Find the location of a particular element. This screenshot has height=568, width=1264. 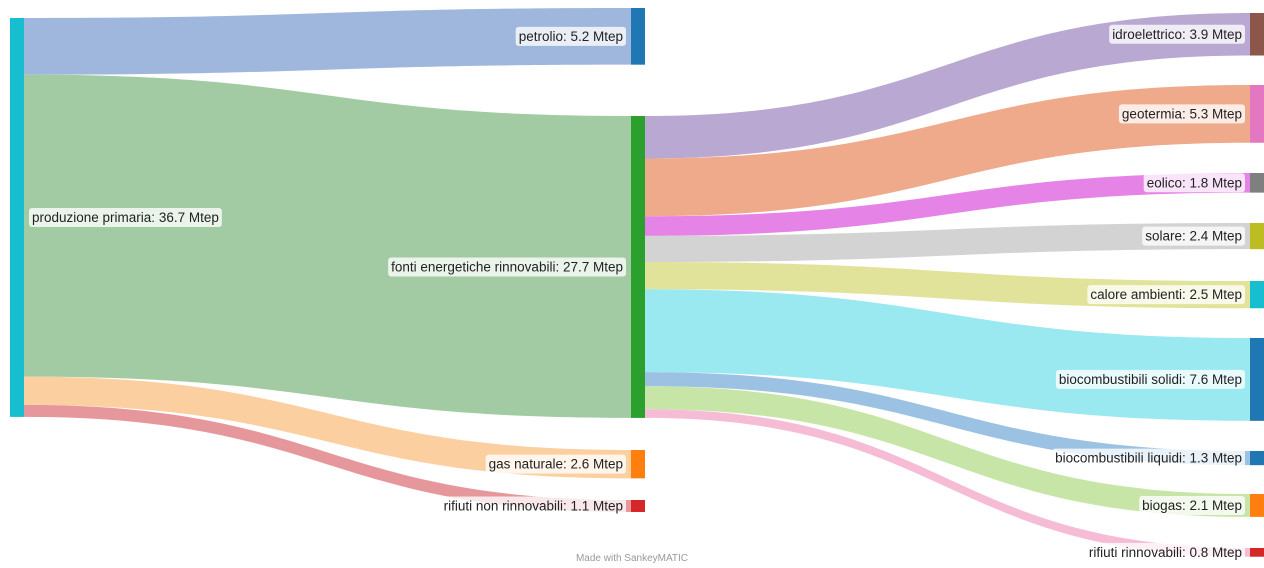

node-label-text-bsol: biocombustibili solidi: 7.6 Mtep is located at coordinates (1150, 379).